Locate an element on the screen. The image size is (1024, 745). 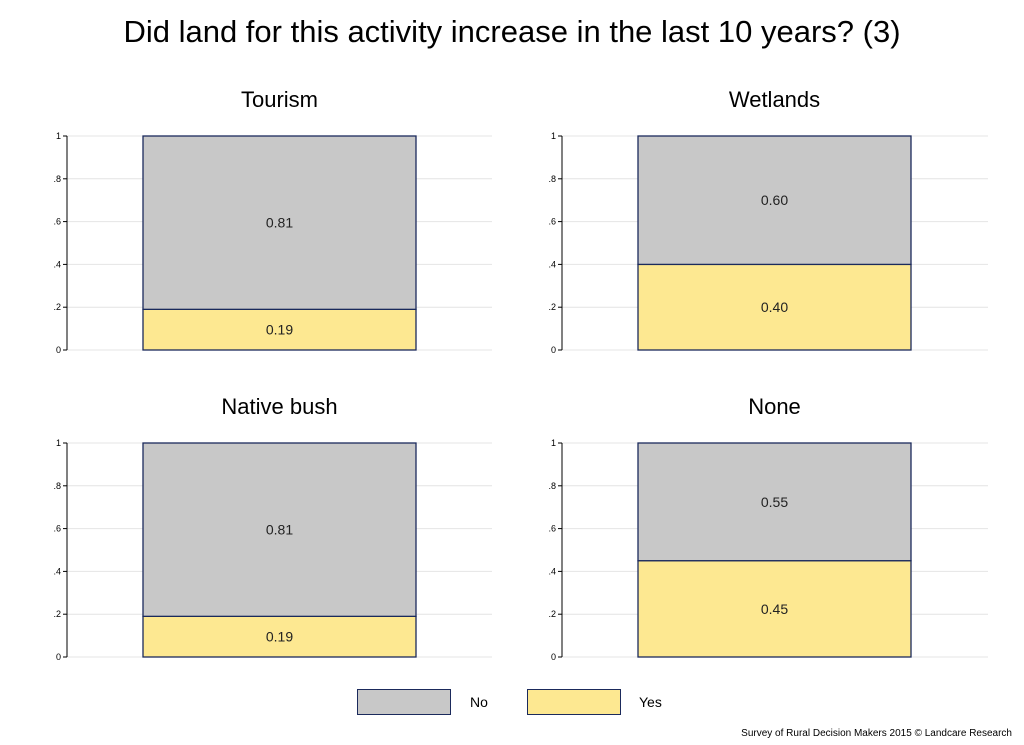
data-label-no: 0.55 is located at coordinates (774, 502).